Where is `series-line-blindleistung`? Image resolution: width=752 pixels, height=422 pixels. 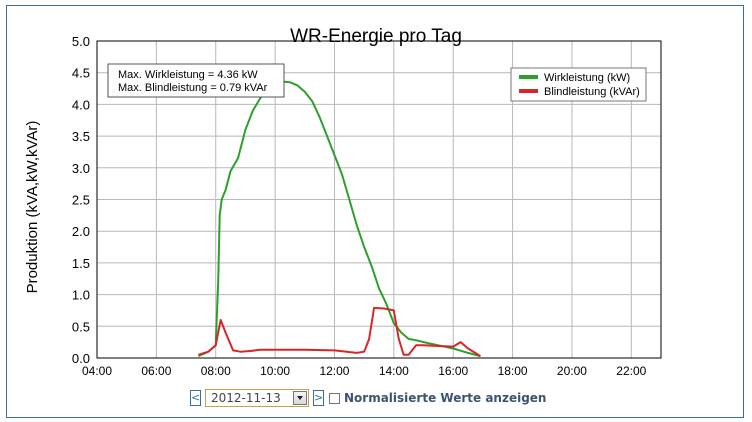 series-line-blindleistung is located at coordinates (339, 331).